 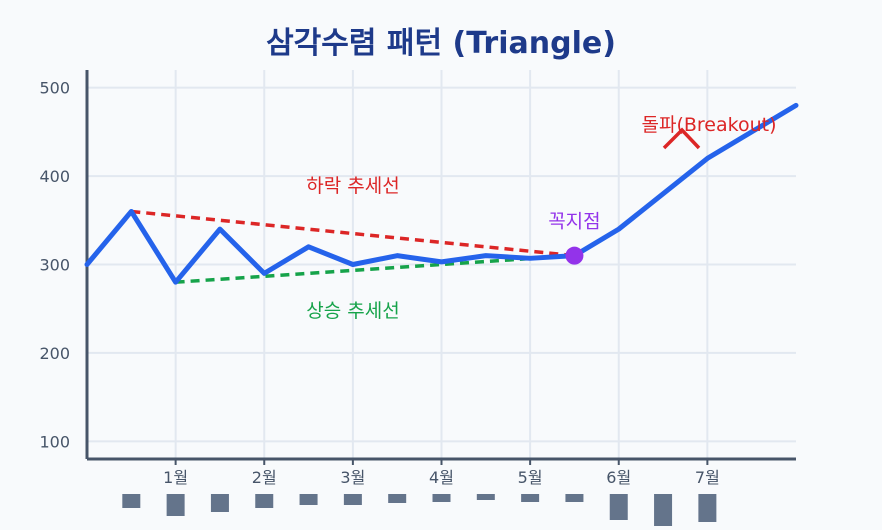 I want to click on breakout-label: 돌파(Breakout), so click(x=709, y=125).